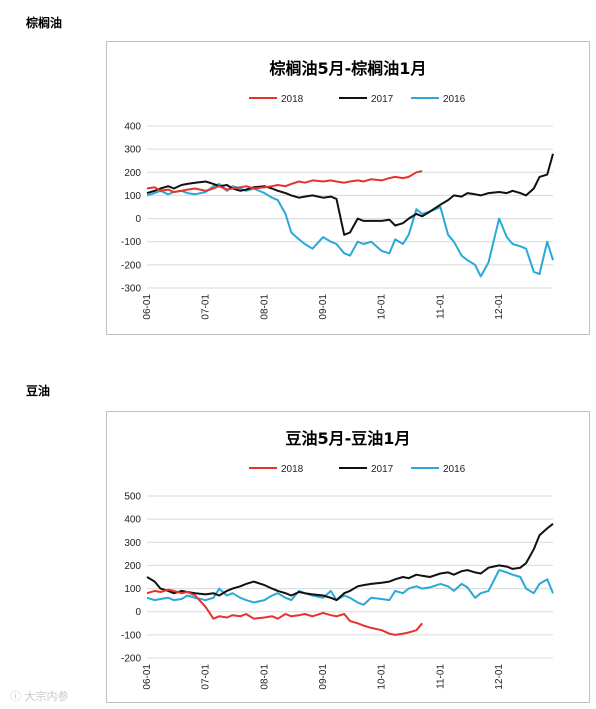 This screenshot has height=709, width=596. What do you see at coordinates (131, 289) in the screenshot?
I see `y-tick-label: -300` at bounding box center [131, 289].